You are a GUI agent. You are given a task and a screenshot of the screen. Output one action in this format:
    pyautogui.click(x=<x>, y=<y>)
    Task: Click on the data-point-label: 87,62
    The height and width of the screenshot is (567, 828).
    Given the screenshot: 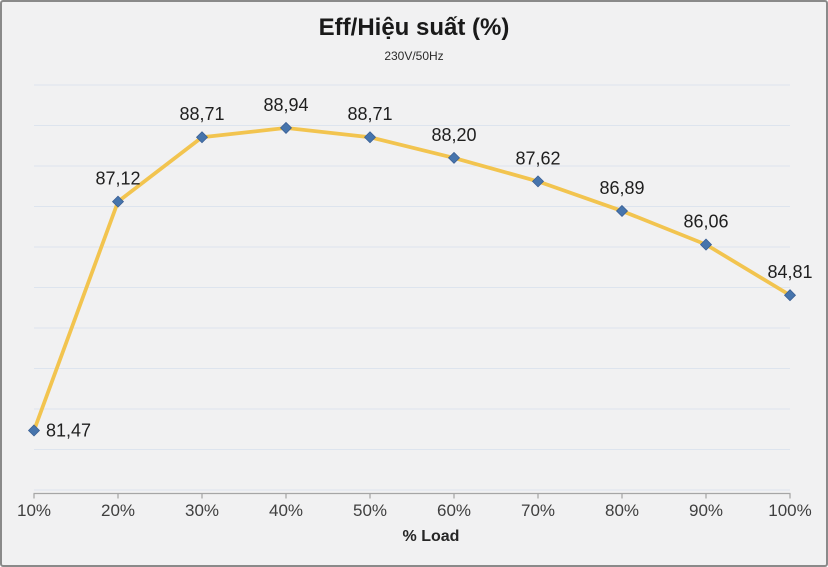 What is the action you would take?
    pyautogui.click(x=537, y=158)
    